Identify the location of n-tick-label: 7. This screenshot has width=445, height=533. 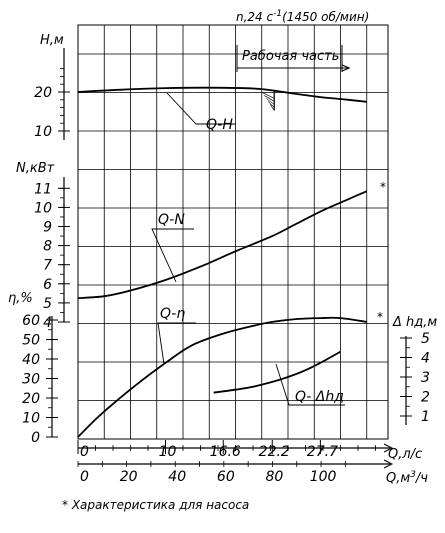
(47, 266).